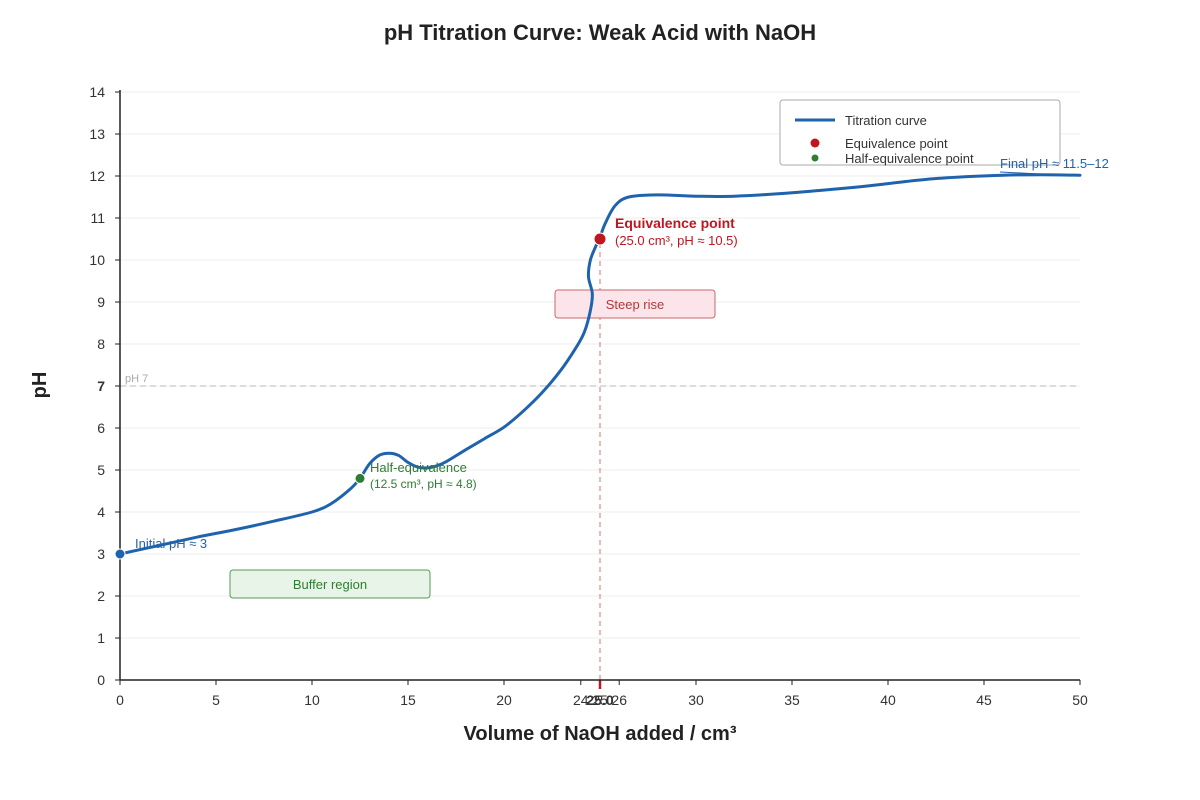 This screenshot has width=1200, height=800. I want to click on y-tick-label: 12, so click(97, 176).